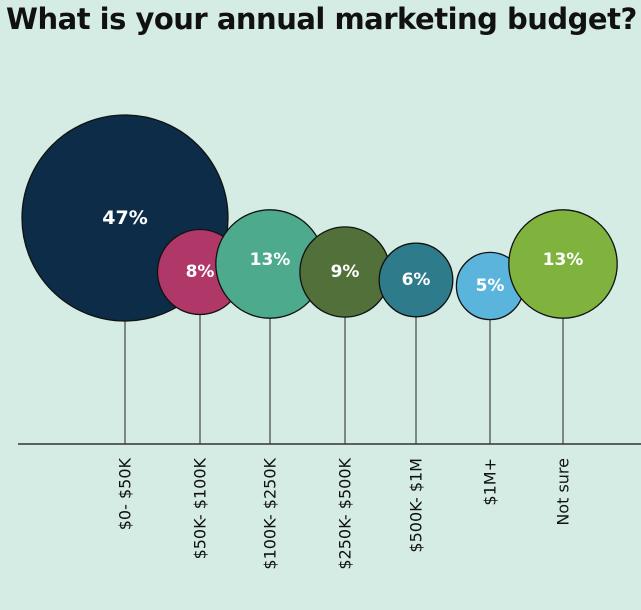 This screenshot has height=610, width=641. Describe the element at coordinates (416, 505) in the screenshot. I see `tick-label-500k-1m: $500K- $1M` at that location.